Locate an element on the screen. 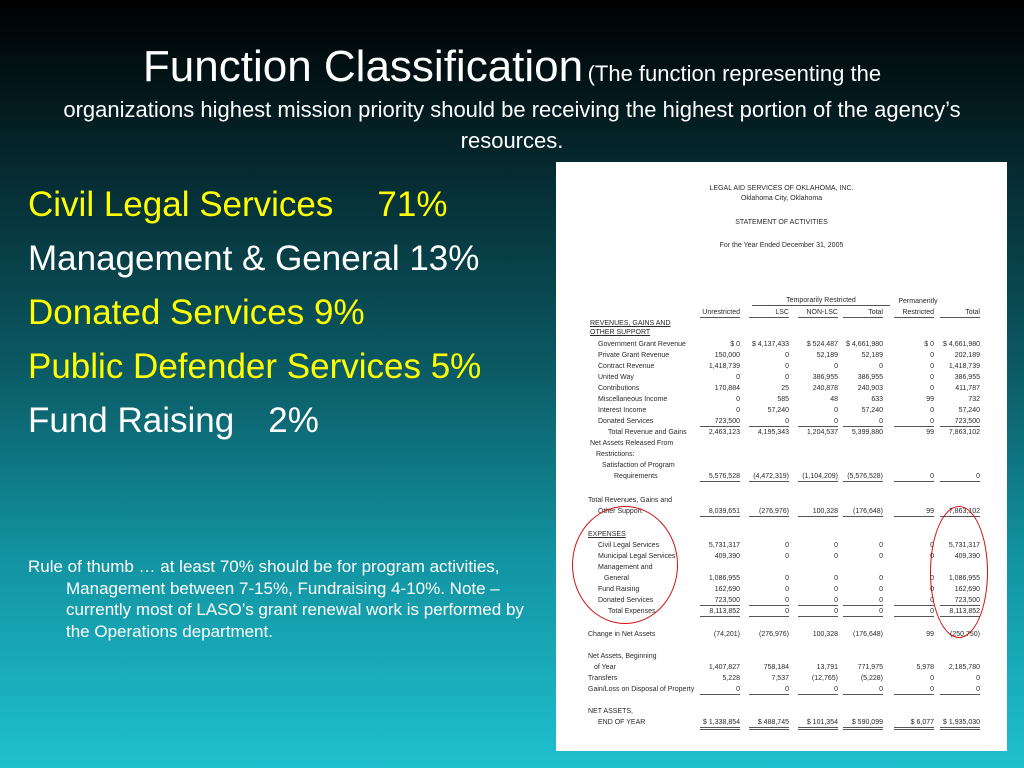 Image resolution: width=1024 pixels, height=768 pixels. doc-revenue-row-cell-2: 1,204,537 is located at coordinates (822, 432).